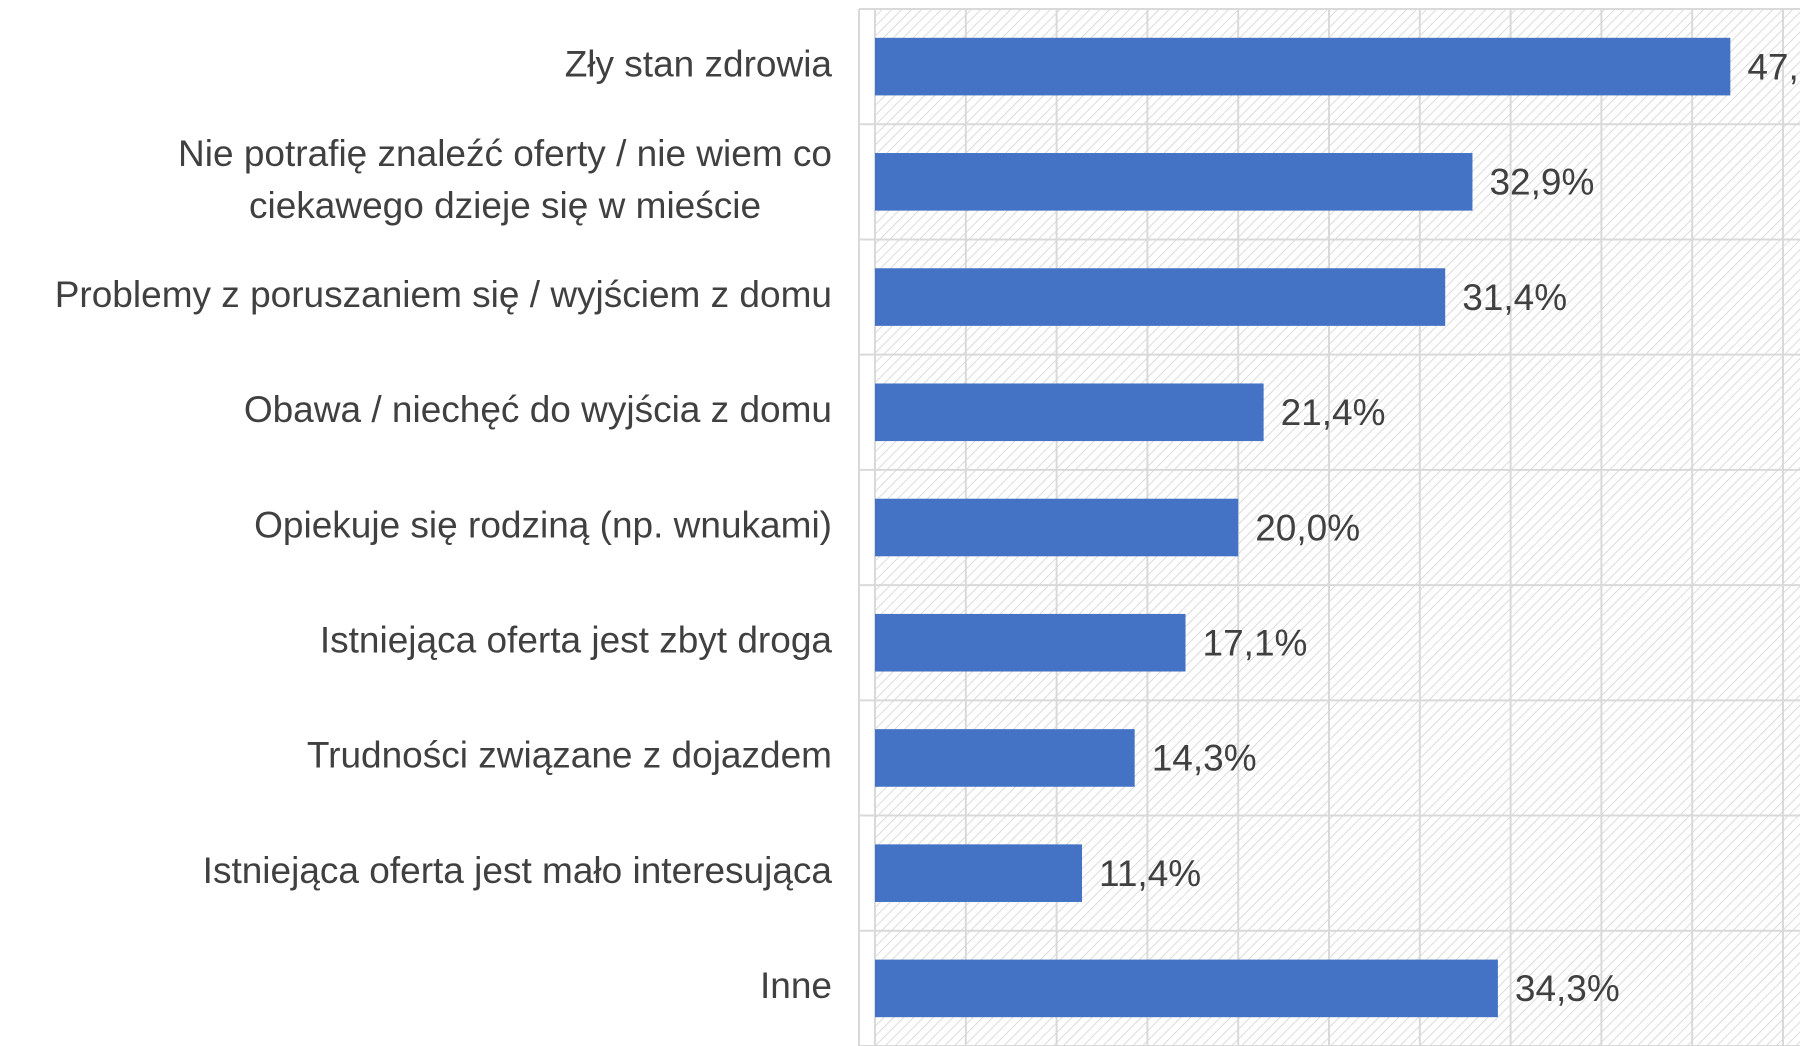  I want to click on category-label-line: ciekawego dzieje się w mieście, so click(505, 205).